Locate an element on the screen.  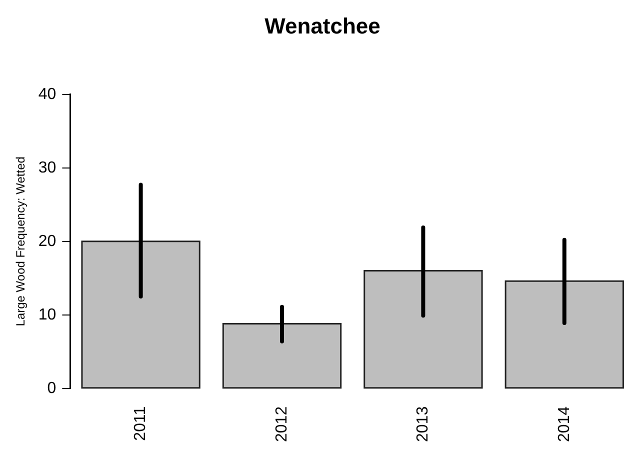
y-axis-title: Large Wood Frequency: Wetted is located at coordinates (21, 241).